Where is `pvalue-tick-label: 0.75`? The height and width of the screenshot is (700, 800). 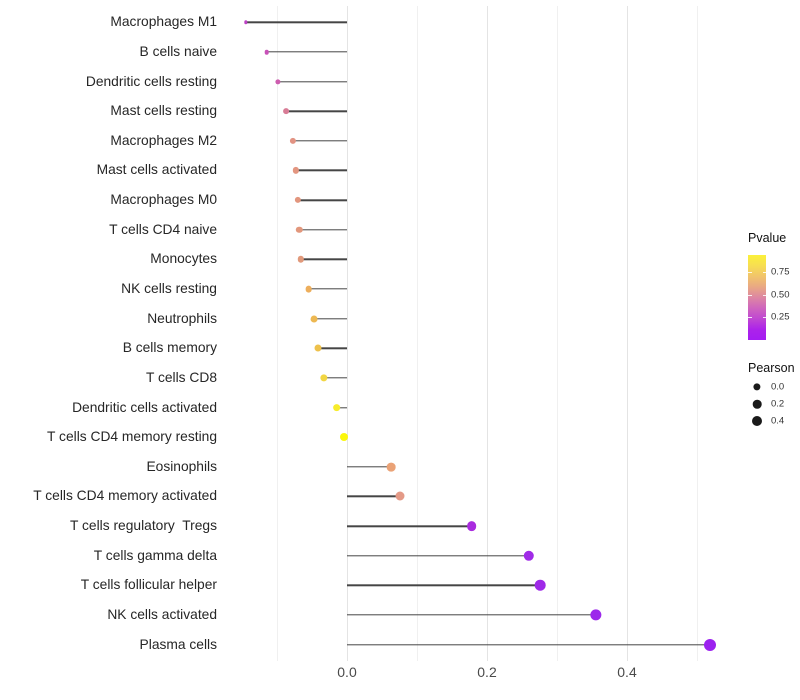
pvalue-tick-label: 0.75 is located at coordinates (780, 272).